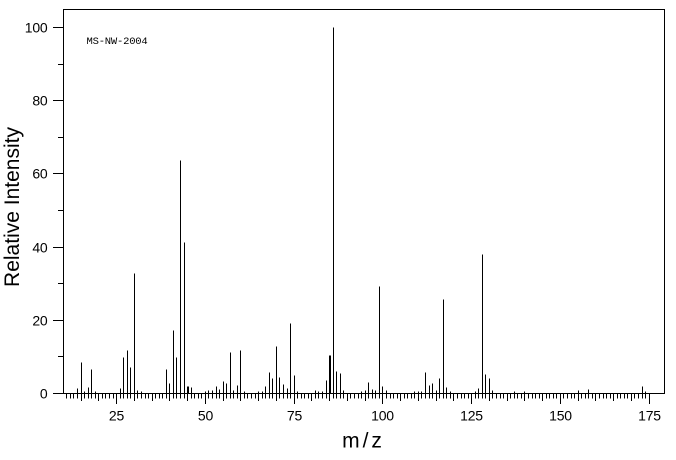 This screenshot has height=460, width=676. I want to click on svg-text: MS-NW-2004, so click(117, 42).